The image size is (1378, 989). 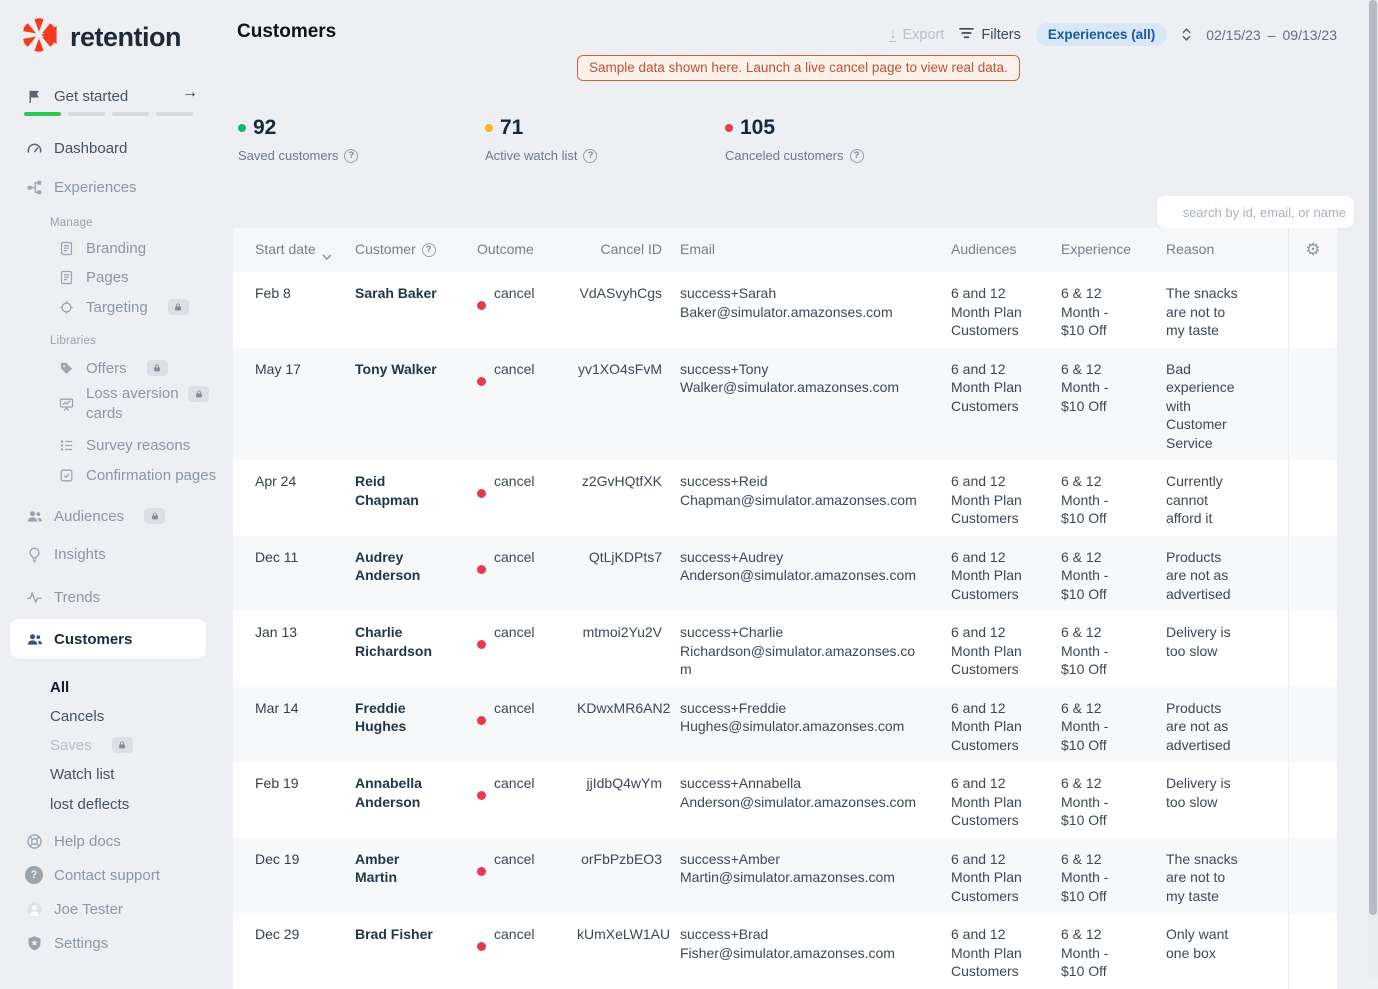 What do you see at coordinates (1186, 34) in the screenshot?
I see `sort-chevrons-icon` at bounding box center [1186, 34].